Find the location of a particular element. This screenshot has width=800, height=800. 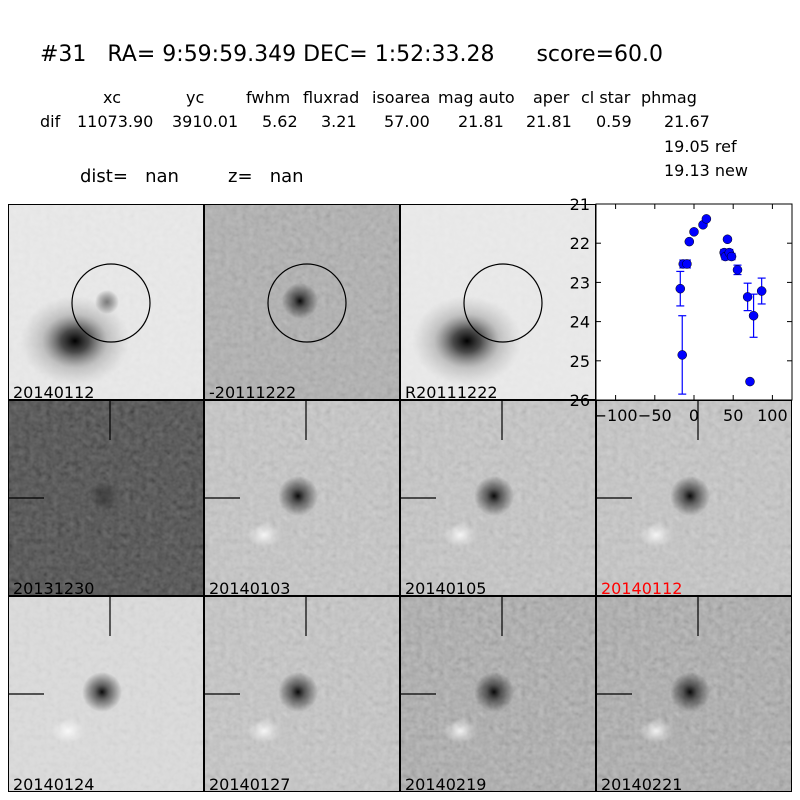

image-stamp: 20131230 is located at coordinates (106, 498).